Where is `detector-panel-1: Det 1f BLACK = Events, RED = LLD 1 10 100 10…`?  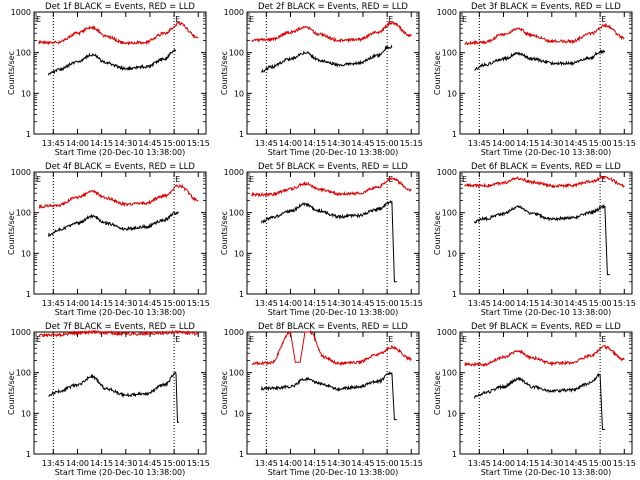
detector-panel-1: Det 1f BLACK = Events, RED = LLD 1 10 100 10… is located at coordinates (108, 79).